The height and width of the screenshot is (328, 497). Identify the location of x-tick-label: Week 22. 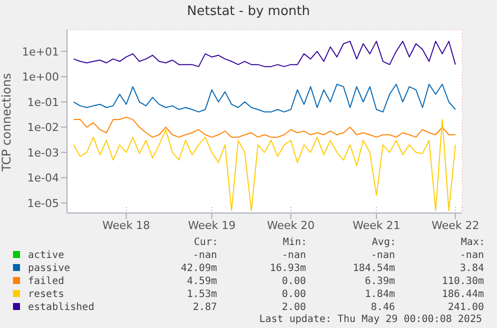
(456, 225).